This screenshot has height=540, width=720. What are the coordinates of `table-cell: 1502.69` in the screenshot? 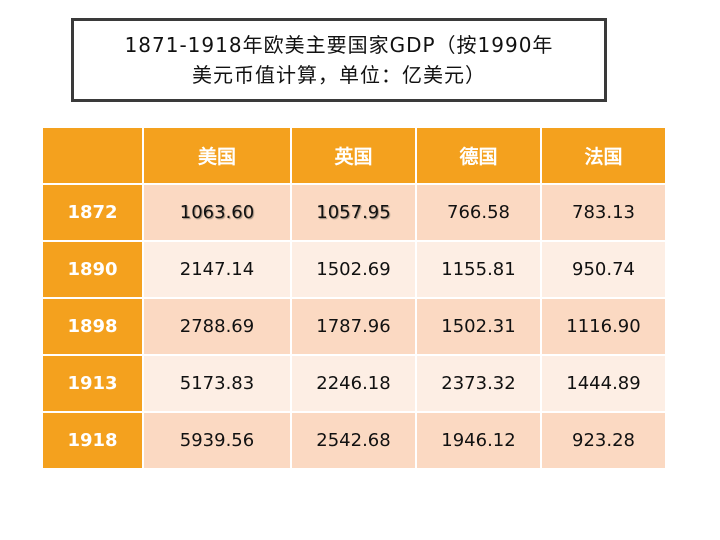 It's located at (354, 270).